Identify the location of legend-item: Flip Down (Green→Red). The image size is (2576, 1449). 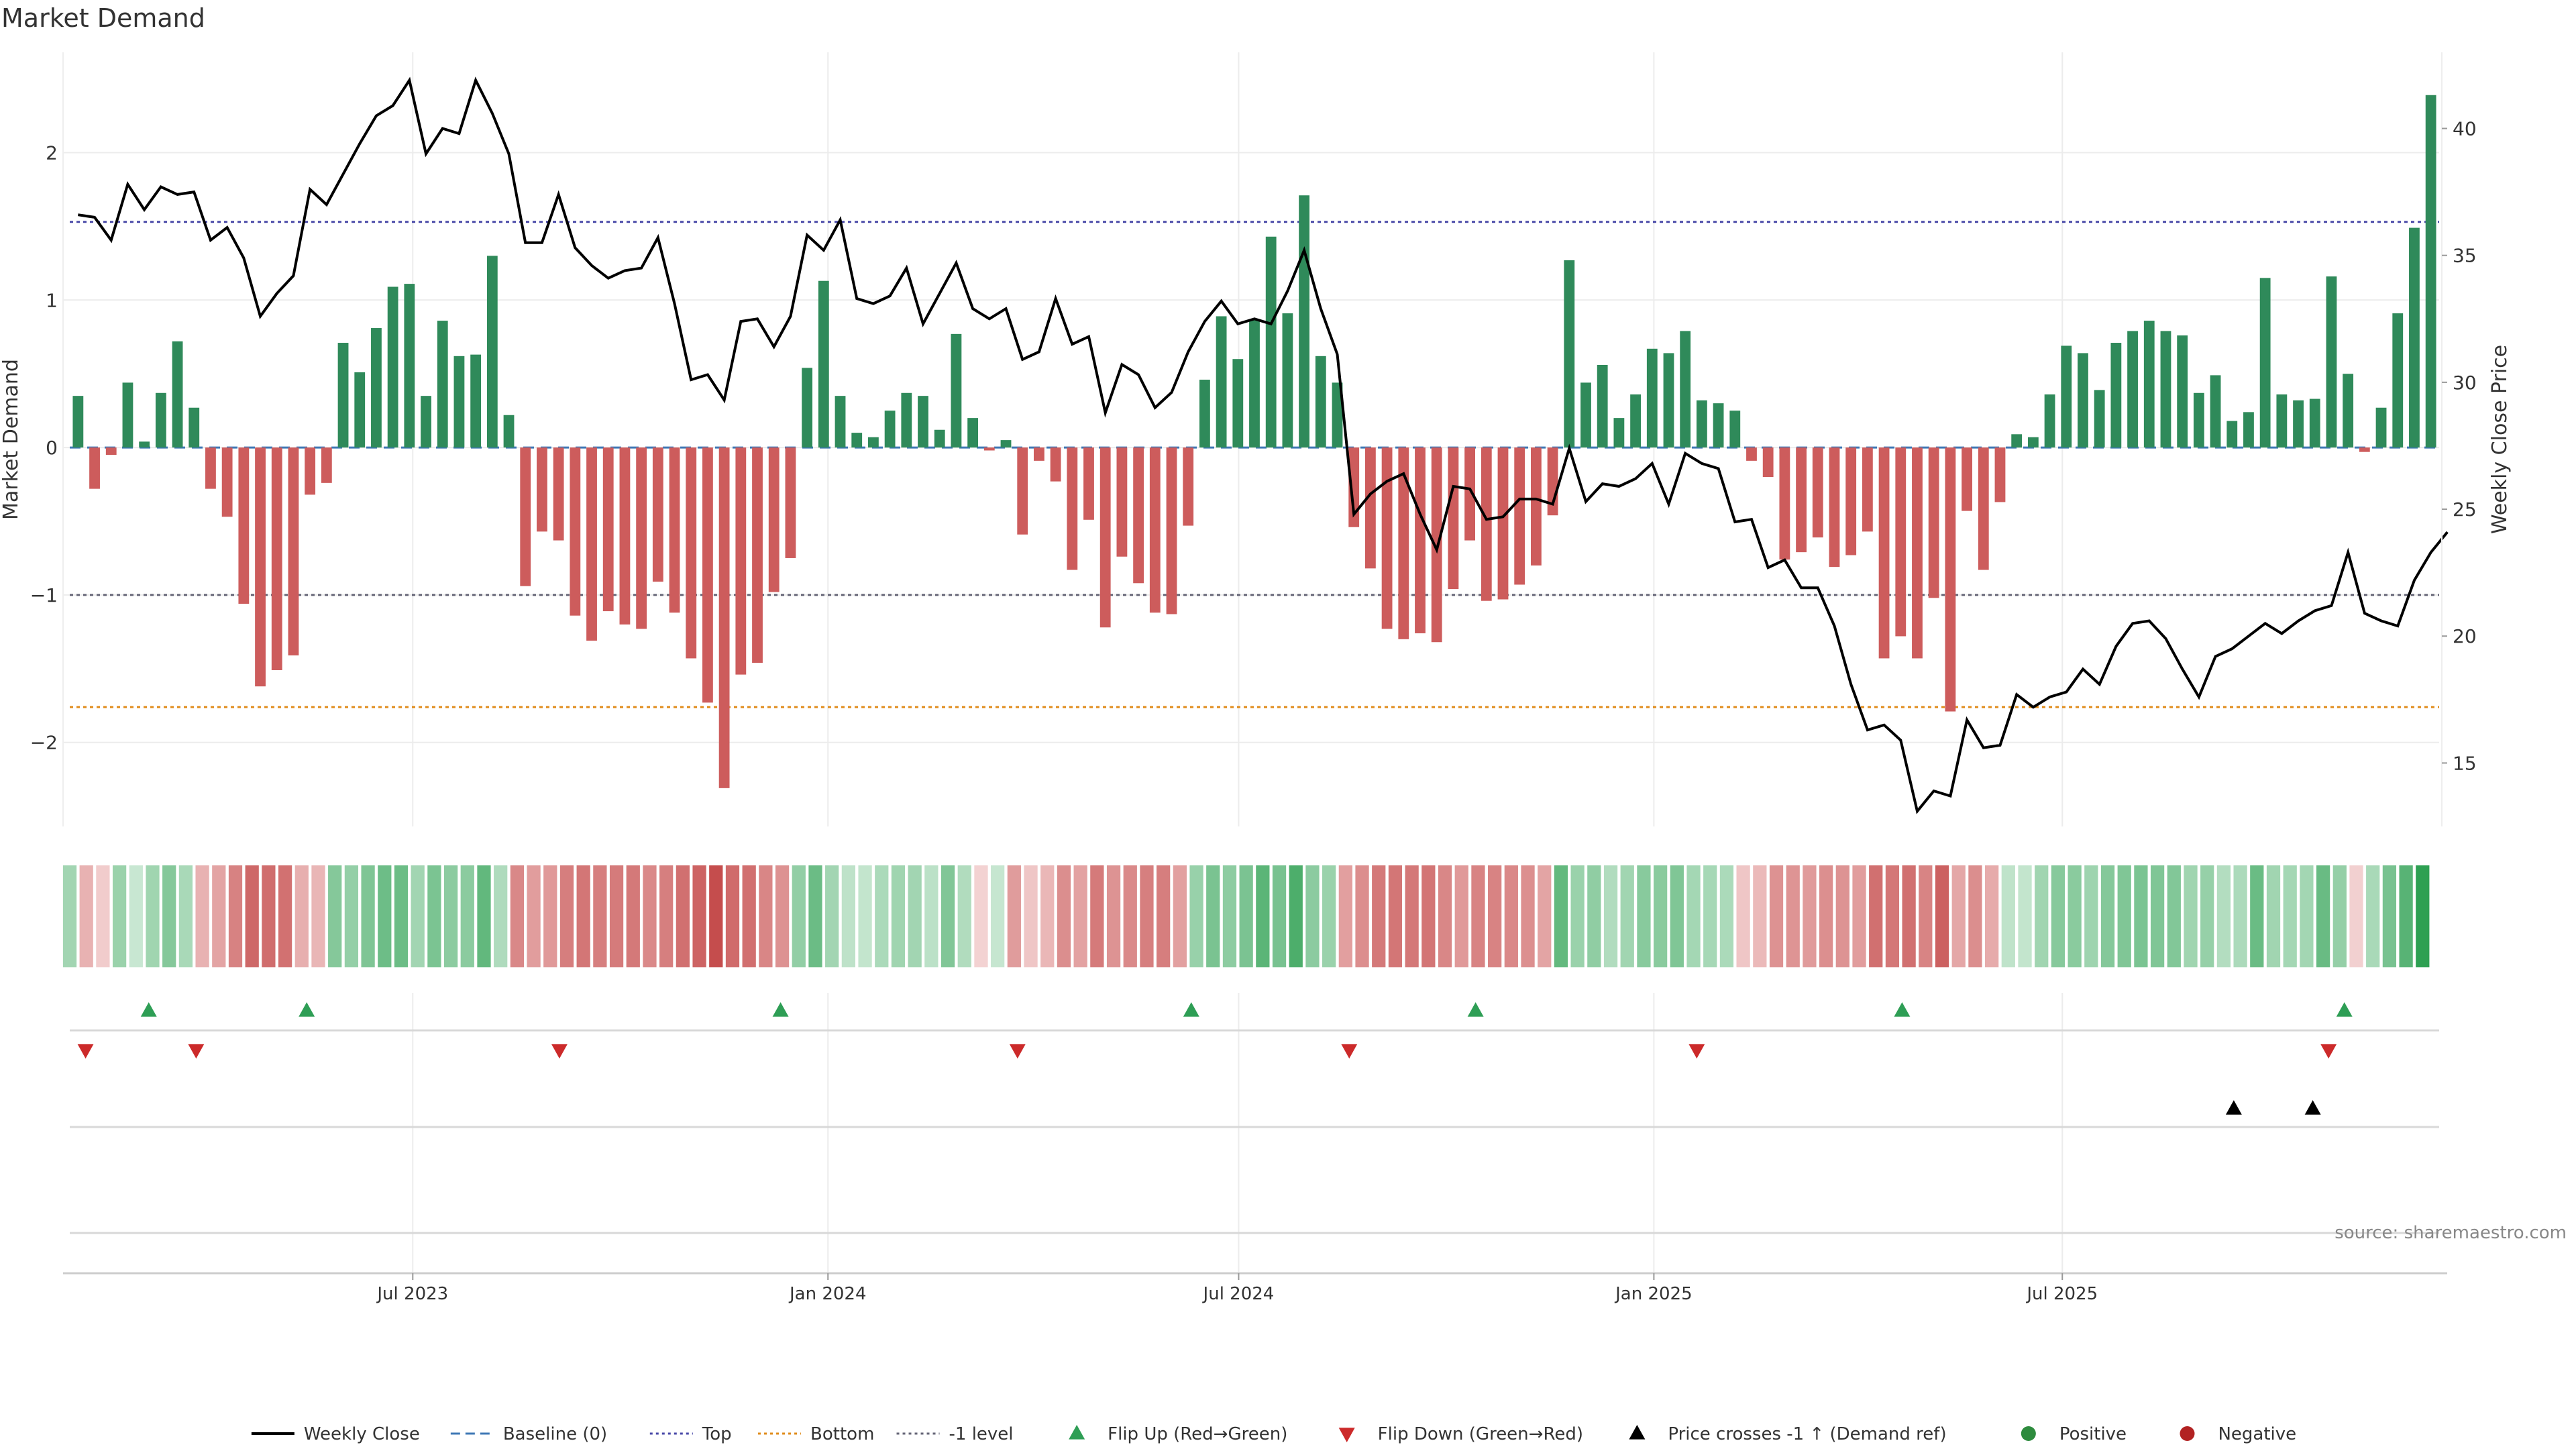
(1460, 1434).